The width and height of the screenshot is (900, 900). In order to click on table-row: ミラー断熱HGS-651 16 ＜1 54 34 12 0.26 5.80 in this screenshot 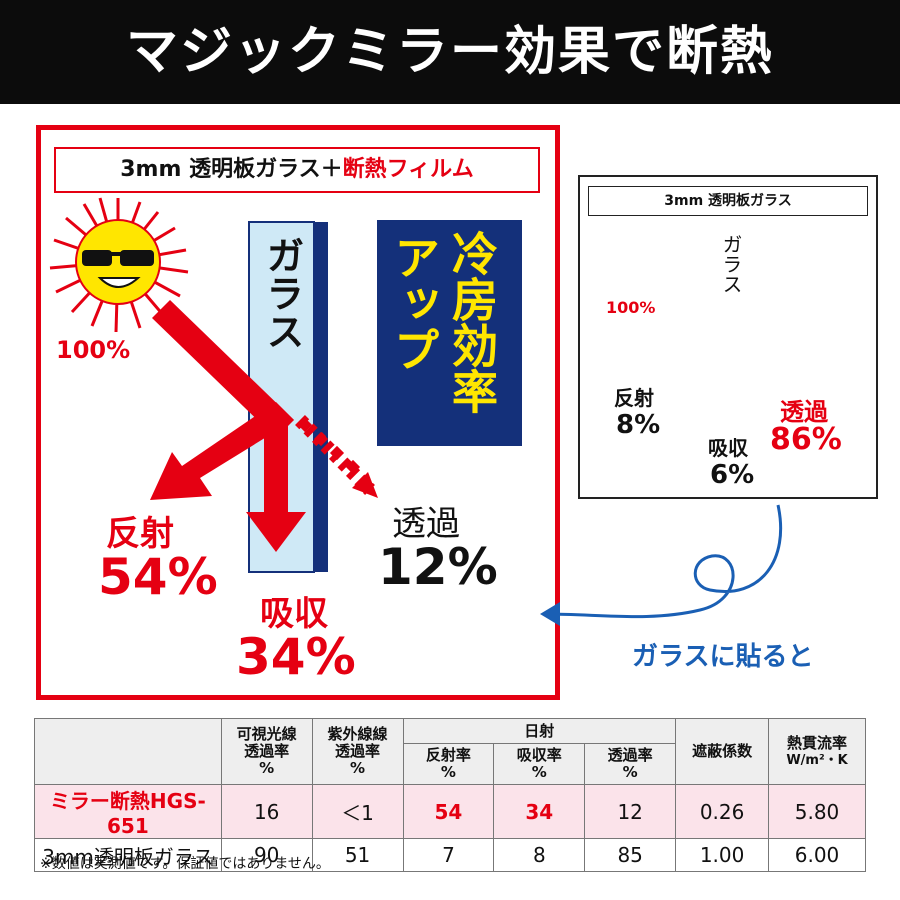, I will do `click(450, 811)`.